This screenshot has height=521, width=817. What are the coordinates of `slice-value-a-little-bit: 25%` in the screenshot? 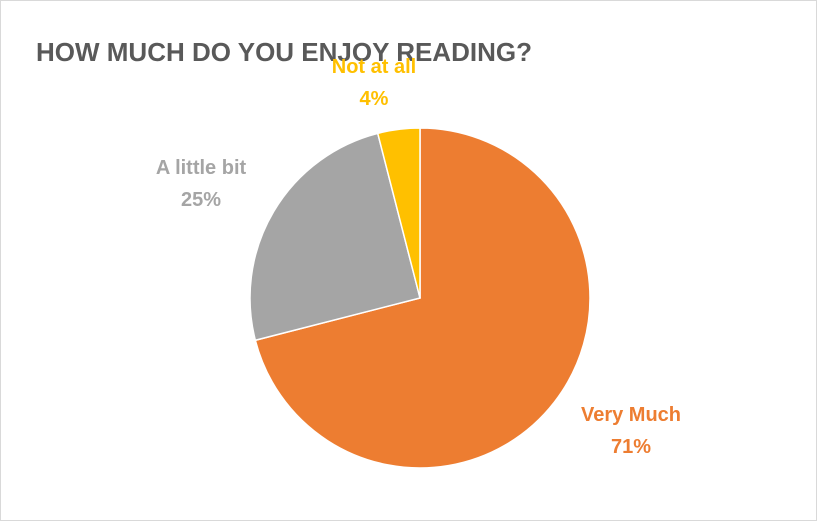 It's located at (201, 200).